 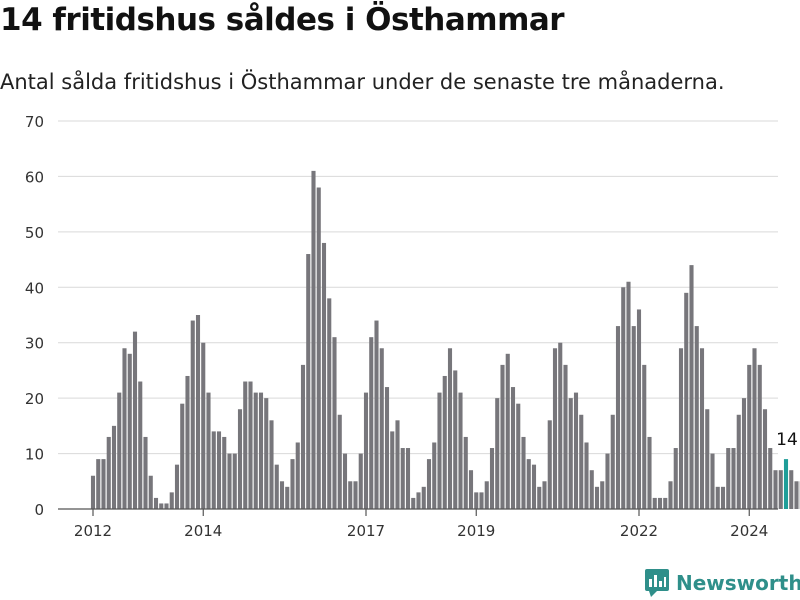 What do you see at coordinates (786, 484) in the screenshot?
I see `bar-highlight` at bounding box center [786, 484].